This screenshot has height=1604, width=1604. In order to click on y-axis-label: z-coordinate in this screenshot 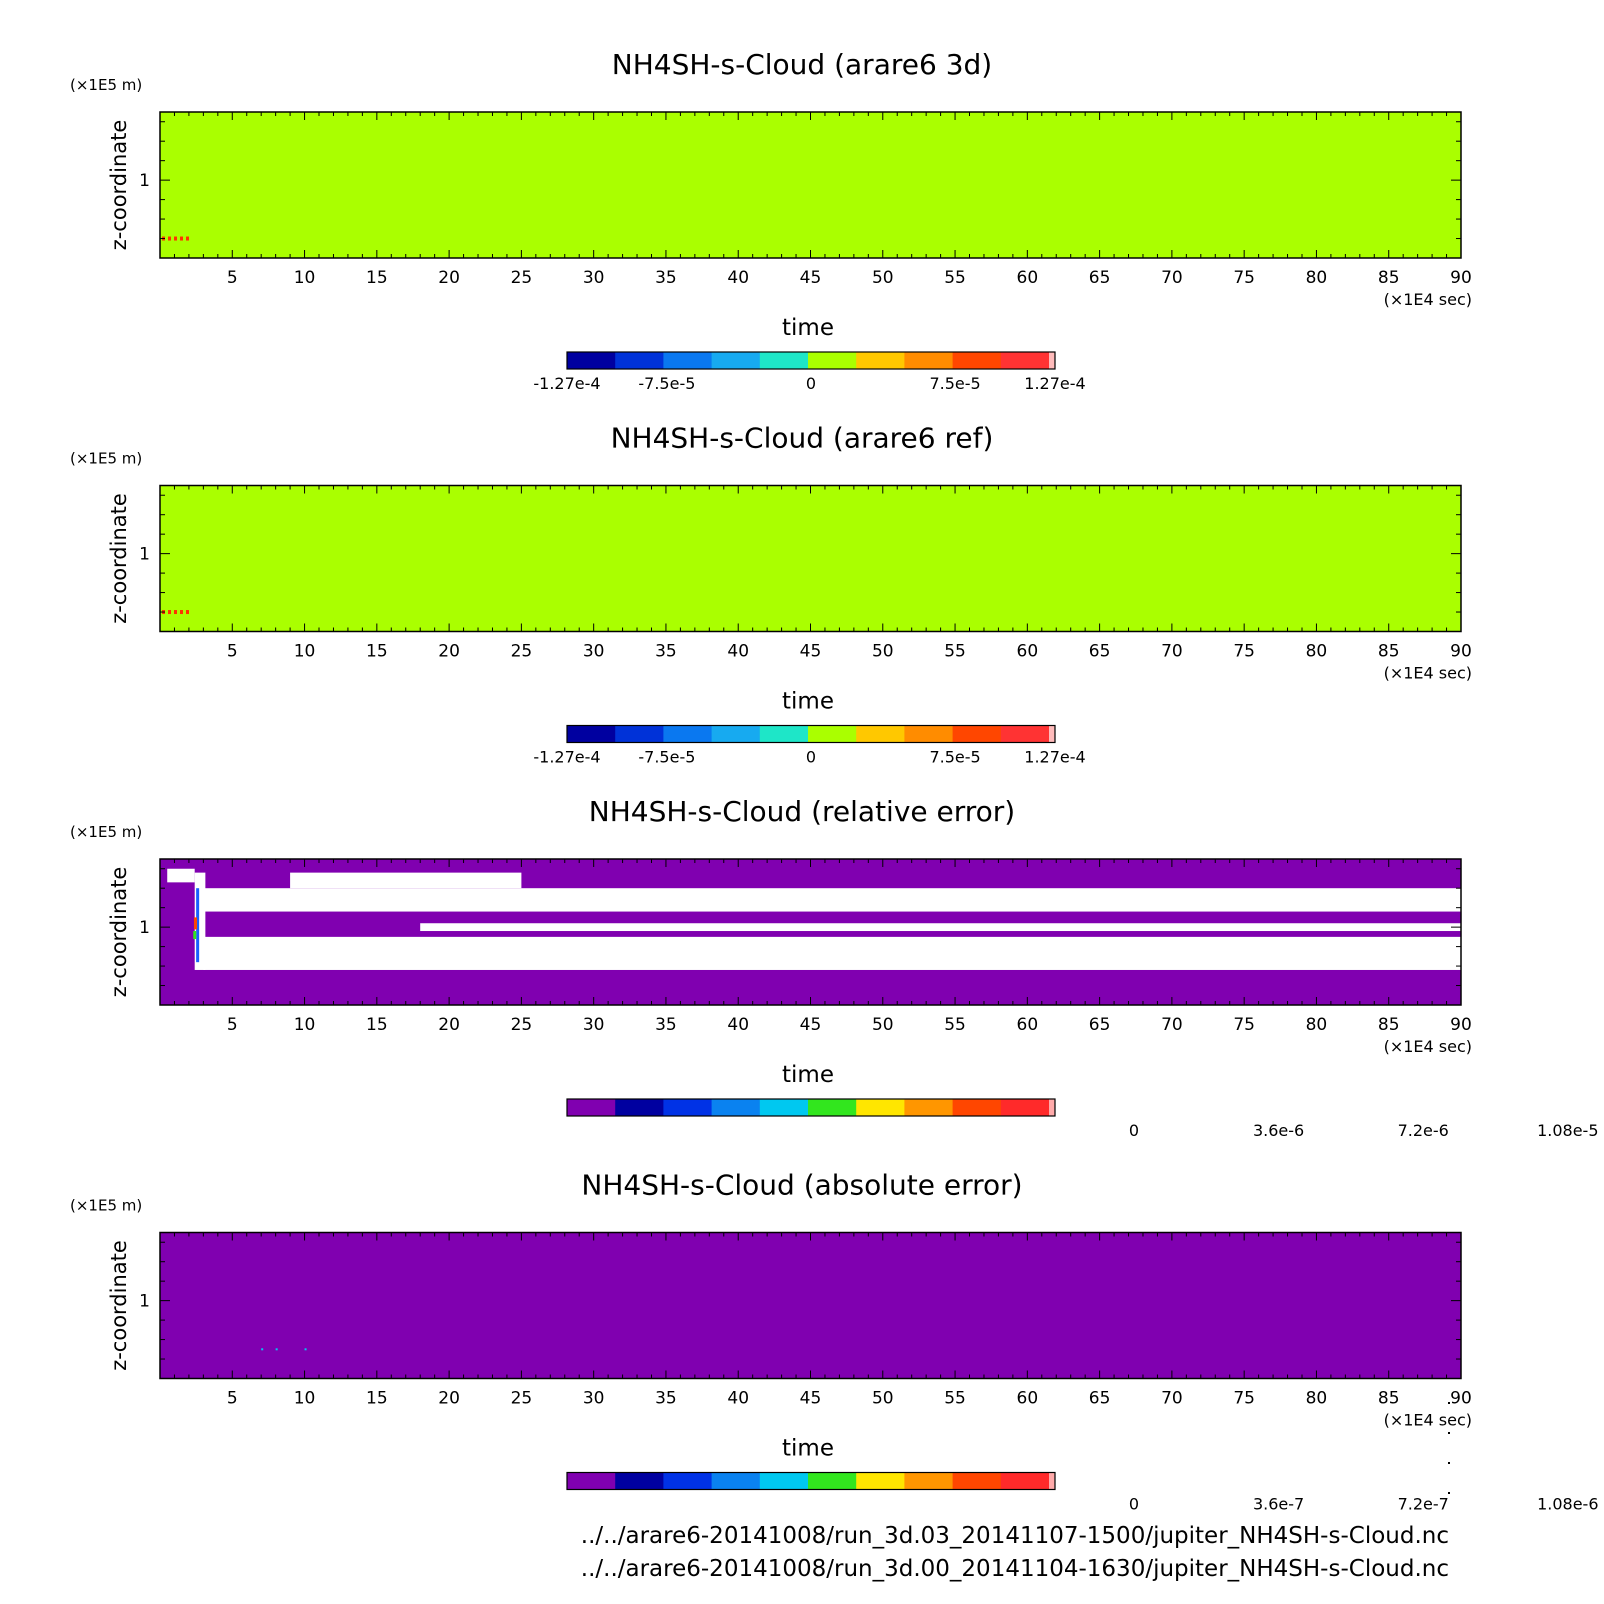, I will do `click(119, 558)`.